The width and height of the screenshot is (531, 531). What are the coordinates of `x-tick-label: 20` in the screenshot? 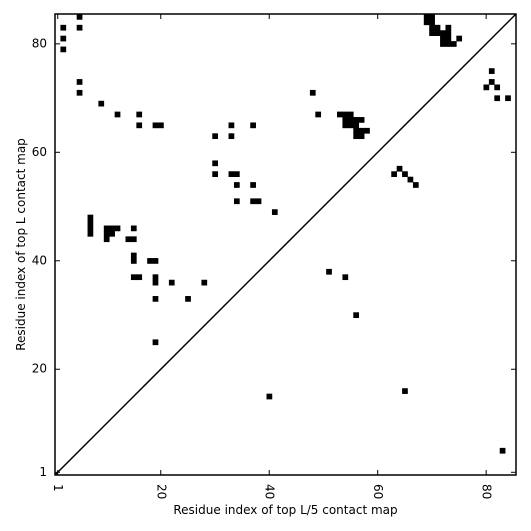 It's located at (161, 491).